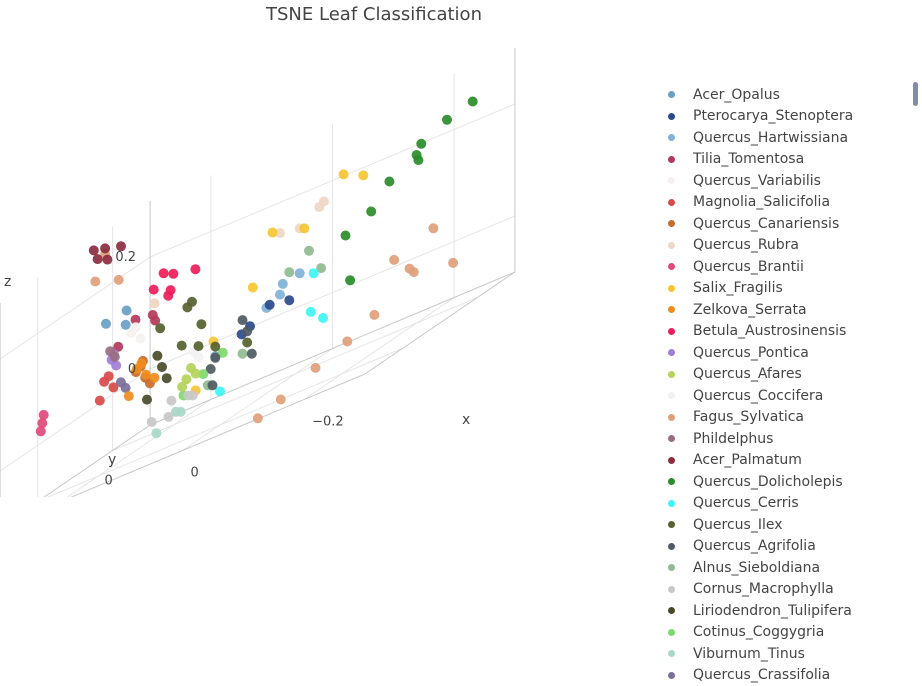  I want to click on legend-item: Quercus_Cerris, so click(782, 504).